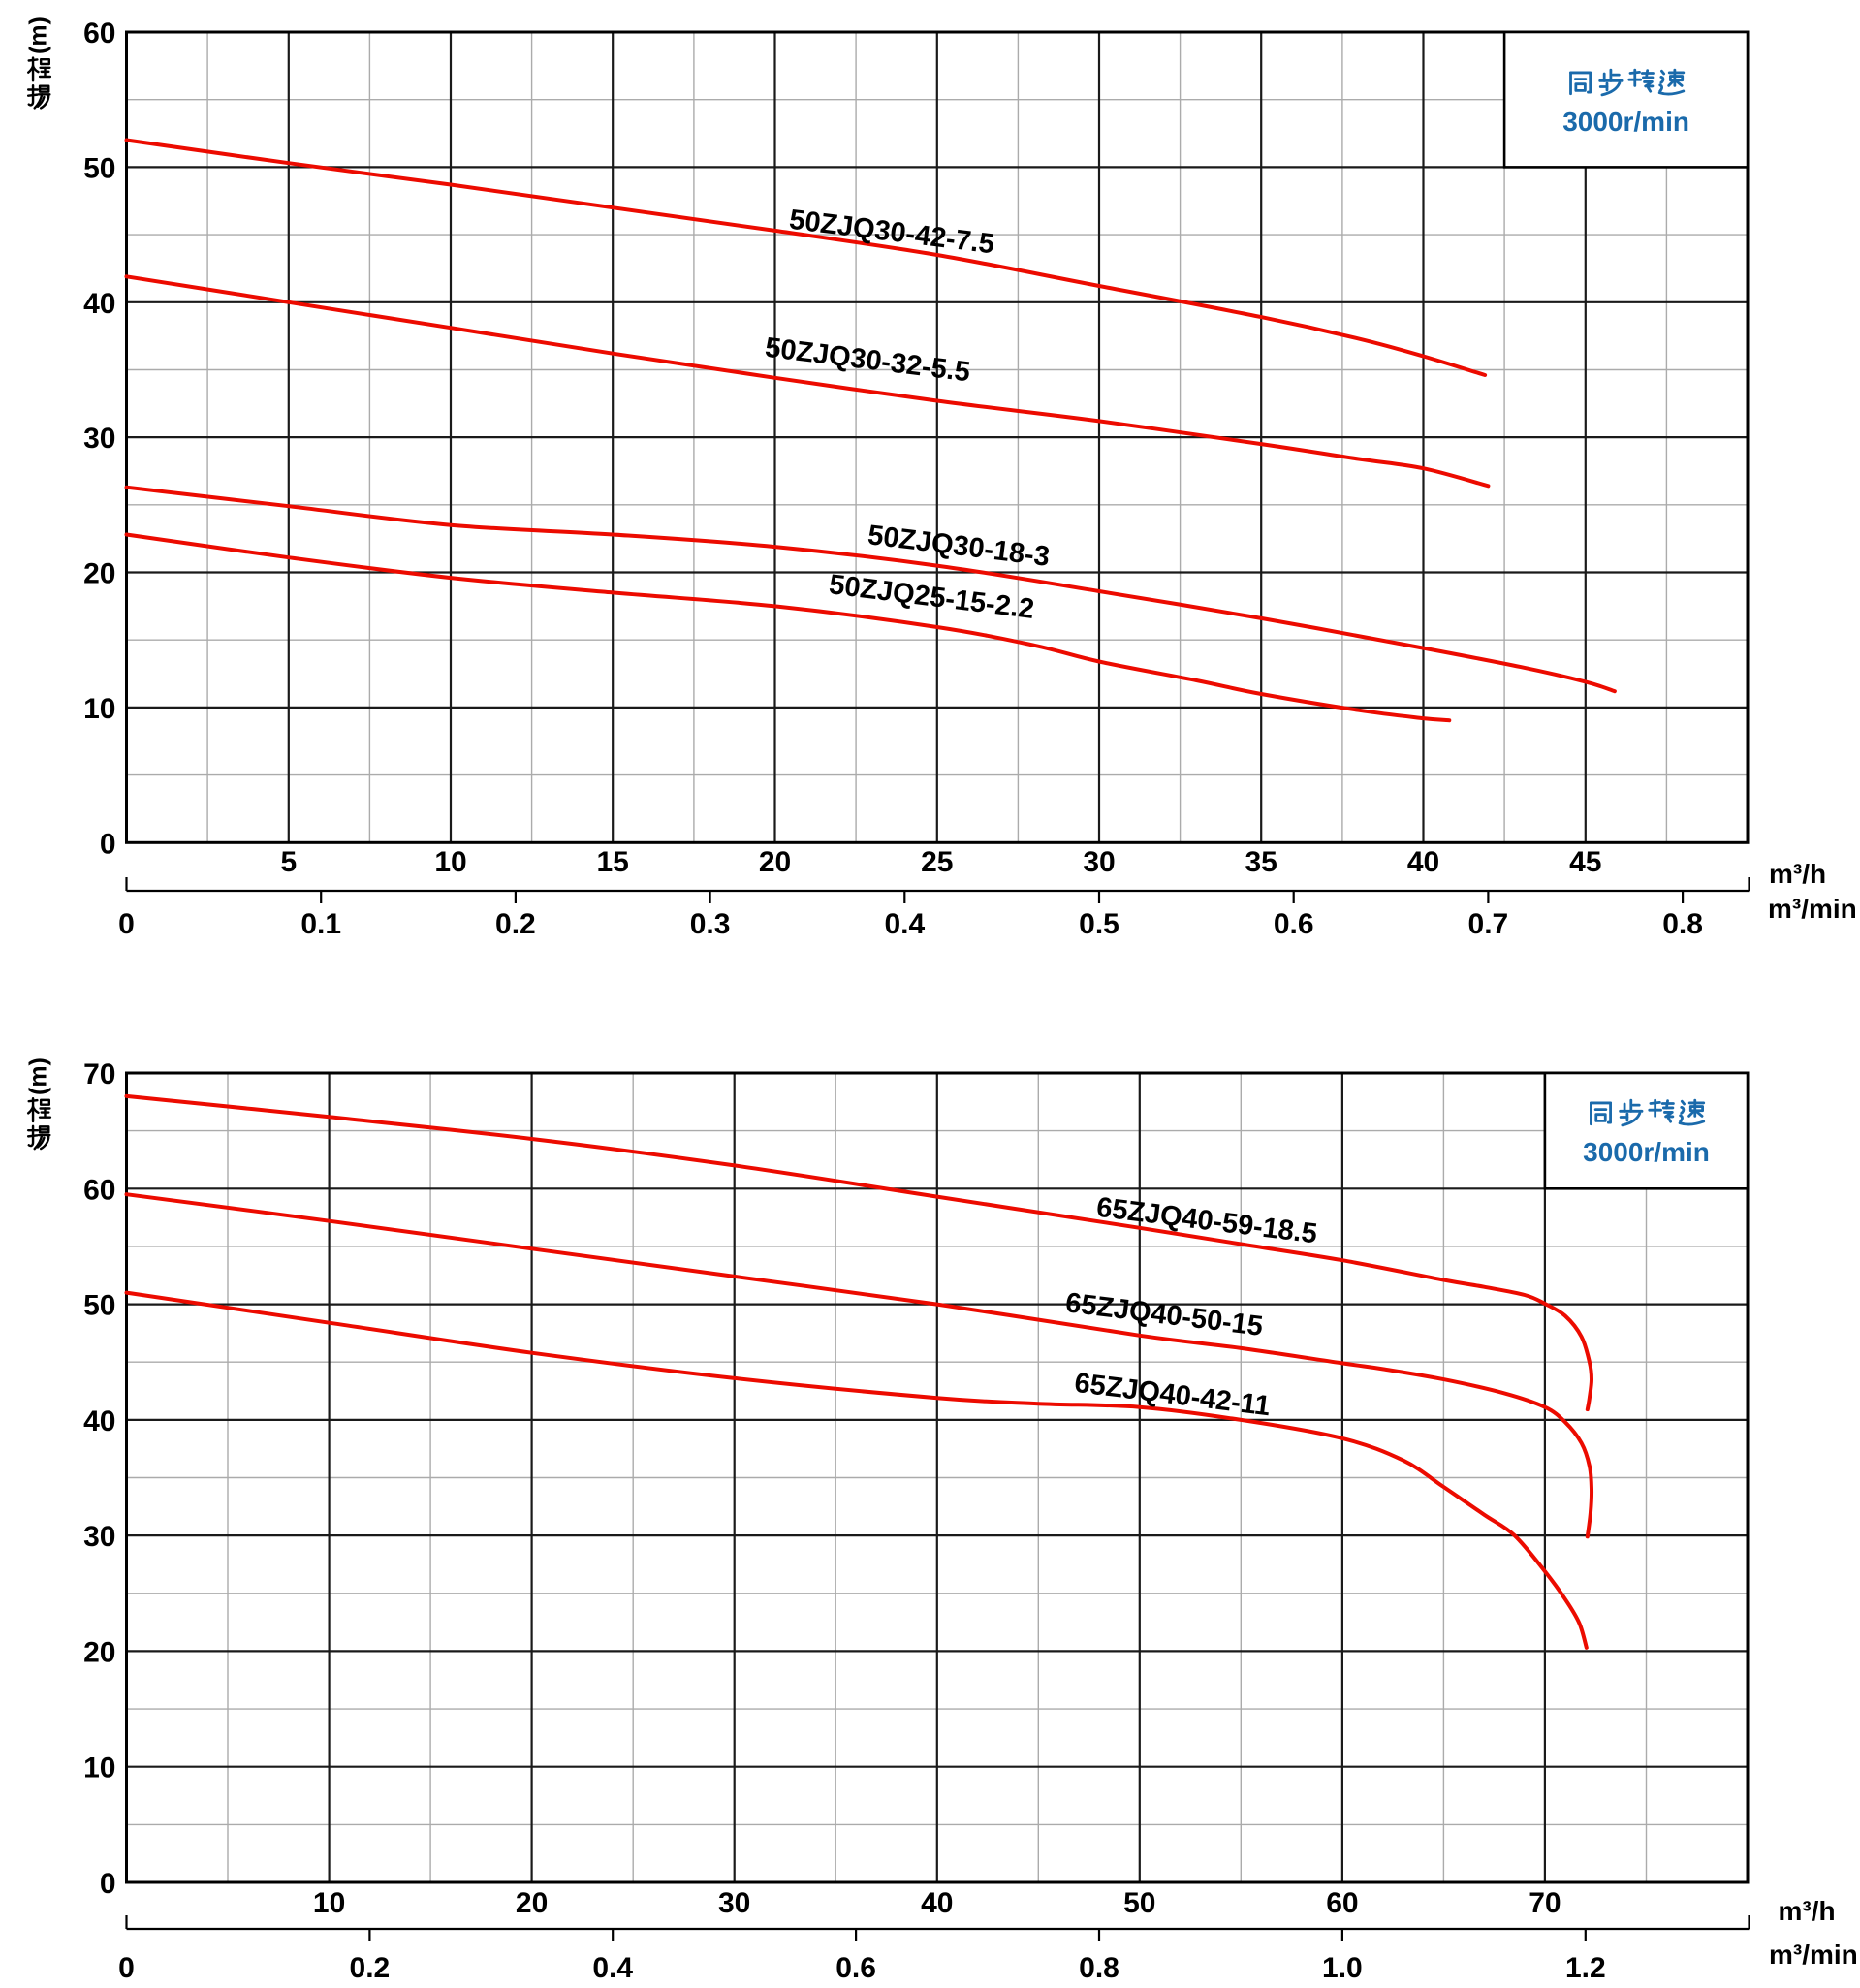 This screenshot has height=1988, width=1860. I want to click on svg-text: 0.3, so click(710, 924).